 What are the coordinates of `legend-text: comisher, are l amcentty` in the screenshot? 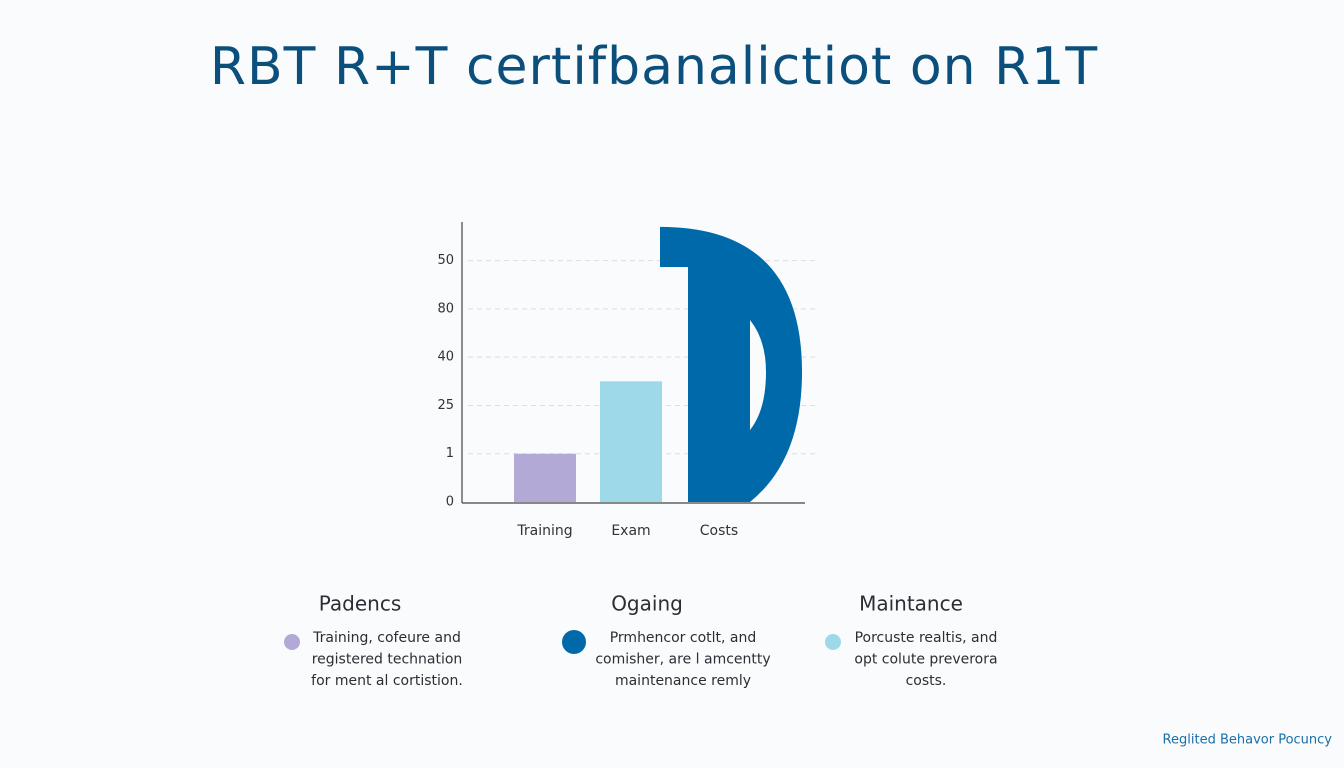 It's located at (682, 660).